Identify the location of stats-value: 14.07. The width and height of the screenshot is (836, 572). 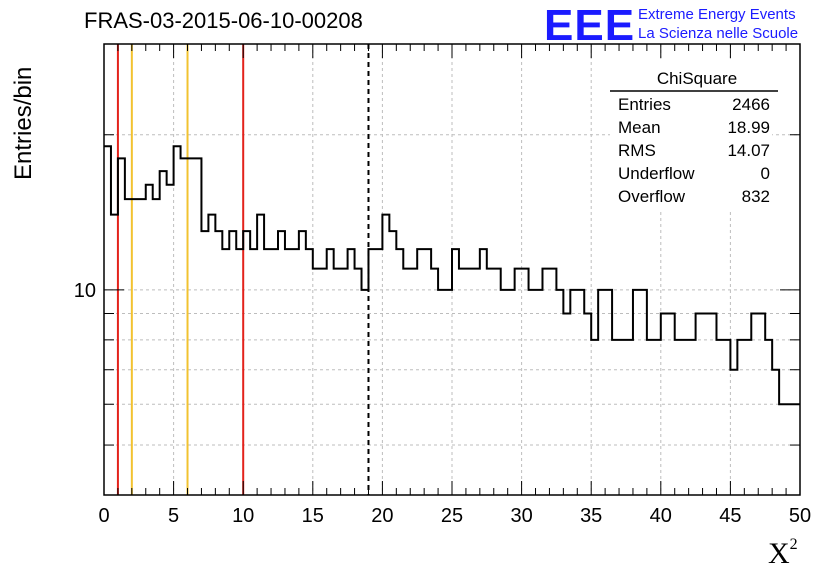
(748, 150).